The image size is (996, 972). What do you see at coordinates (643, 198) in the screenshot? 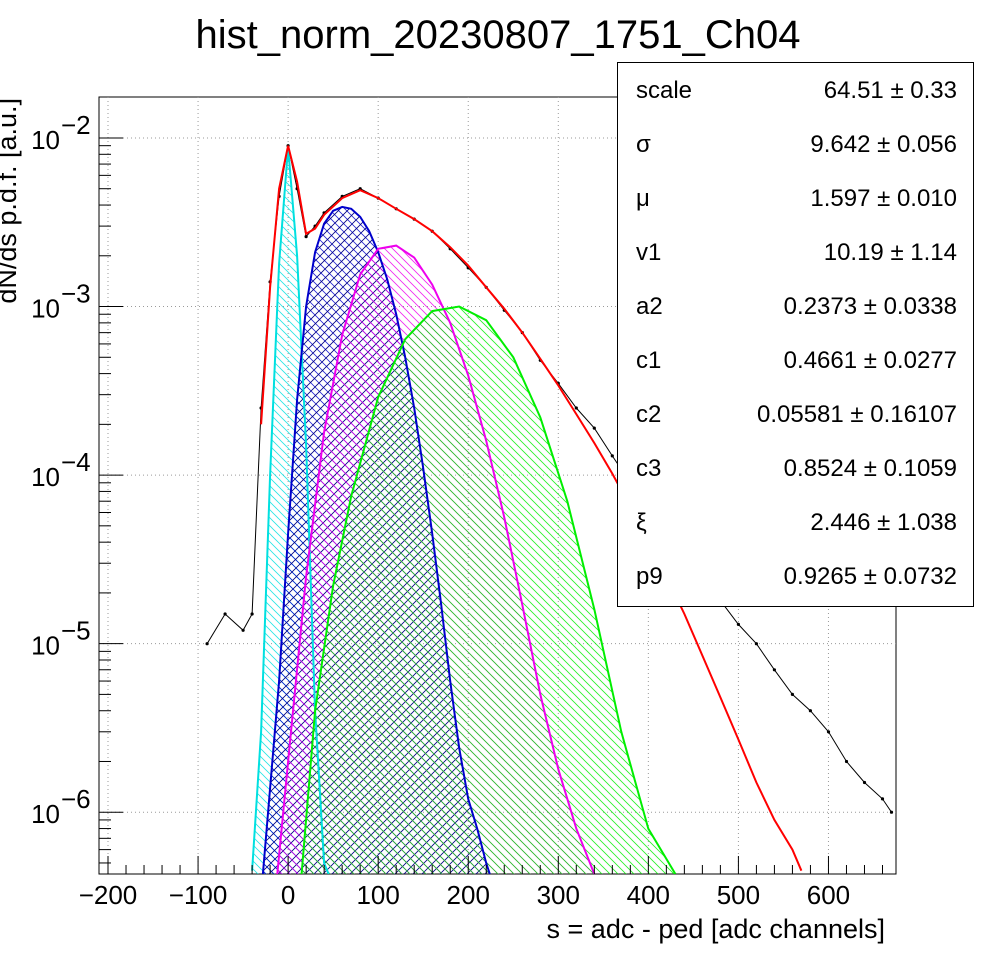
I see `stat-name: μ` at bounding box center [643, 198].